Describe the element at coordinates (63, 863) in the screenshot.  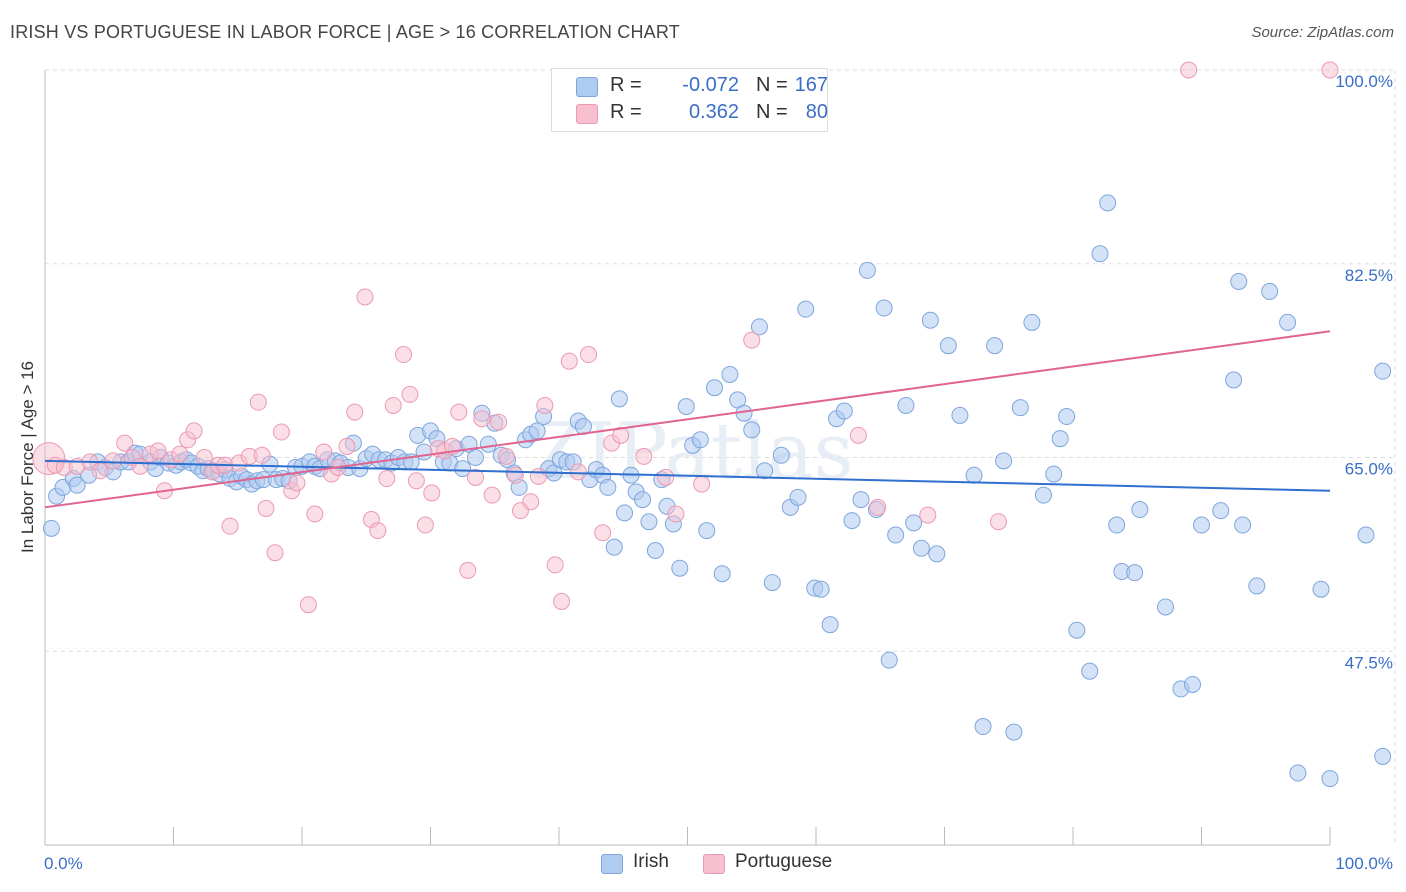
I see `x-tick-label: 0.0%` at that location.